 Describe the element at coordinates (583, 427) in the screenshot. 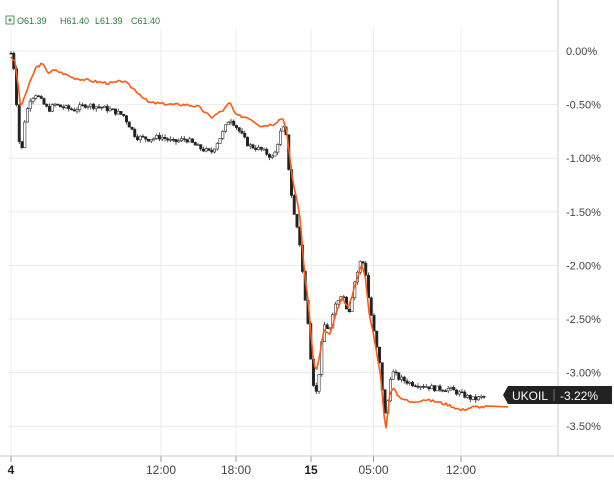

I see `y-tick-label: -3.50%` at that location.